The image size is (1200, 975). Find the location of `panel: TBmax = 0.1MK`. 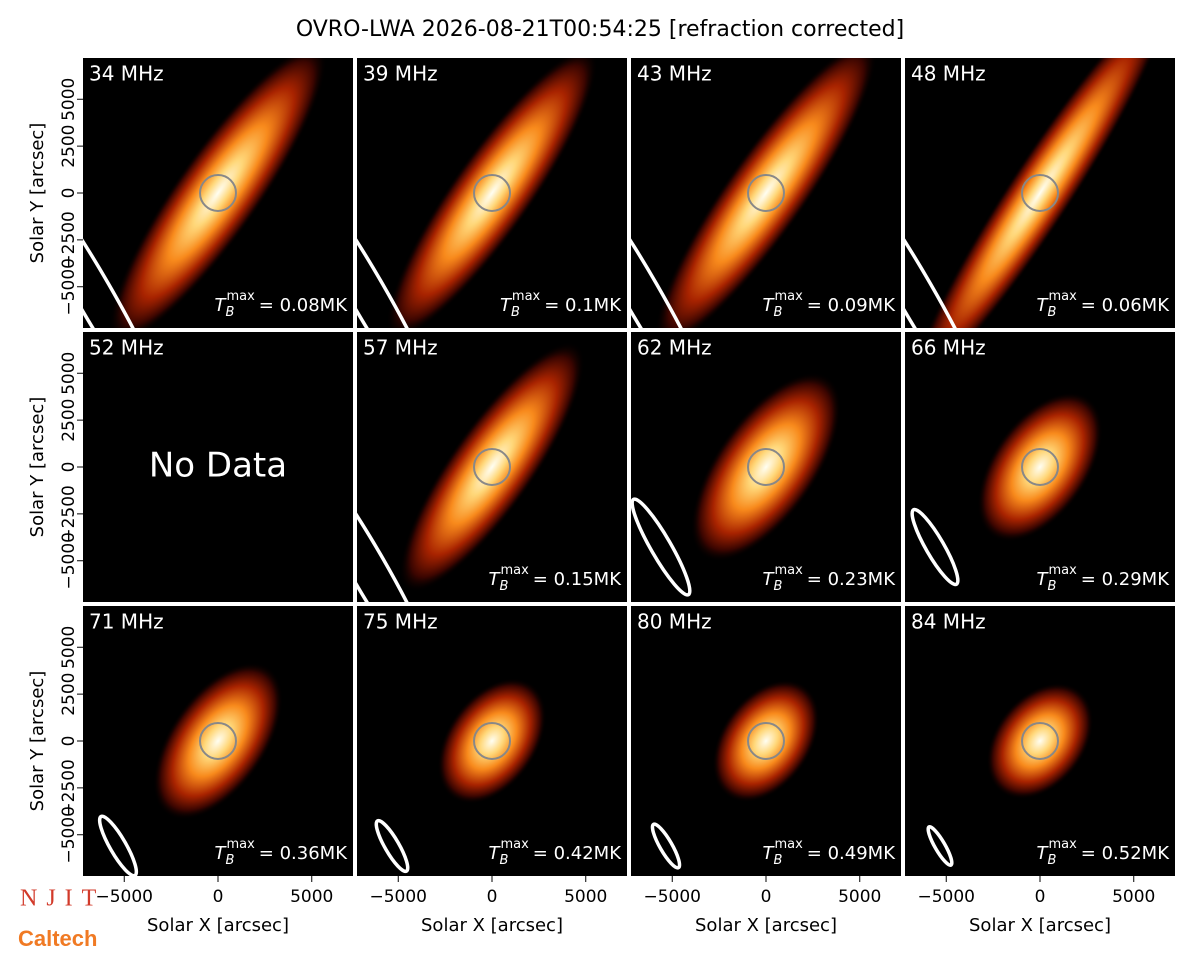

panel: TBmax = 0.1MK is located at coordinates (492, 193).